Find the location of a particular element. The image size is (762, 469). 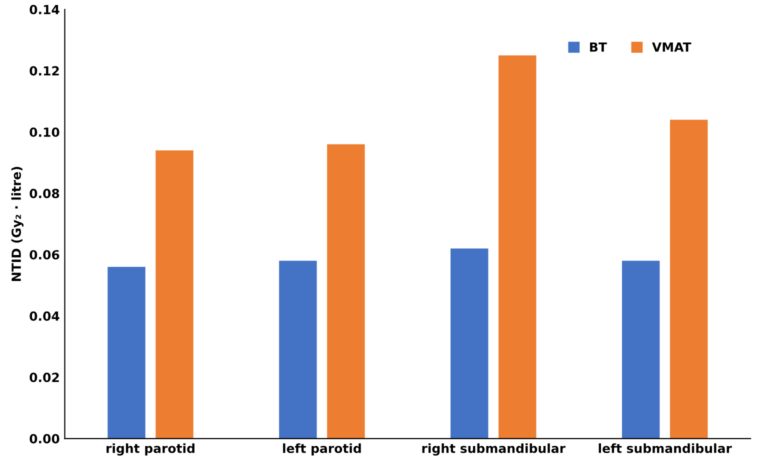

y-axis-title: NTID (Gy₂ · litre) is located at coordinates (17, 223).